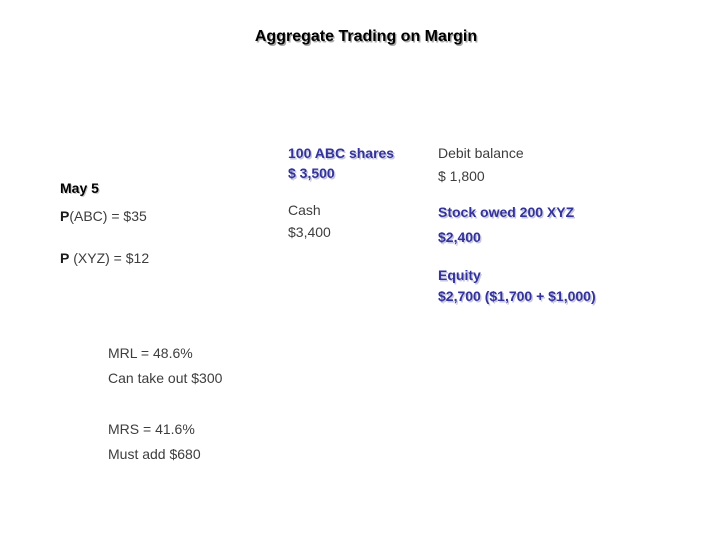 This screenshot has height=540, width=720. What do you see at coordinates (108, 216) in the screenshot?
I see `price-abc-value: (ABC) = $35` at bounding box center [108, 216].